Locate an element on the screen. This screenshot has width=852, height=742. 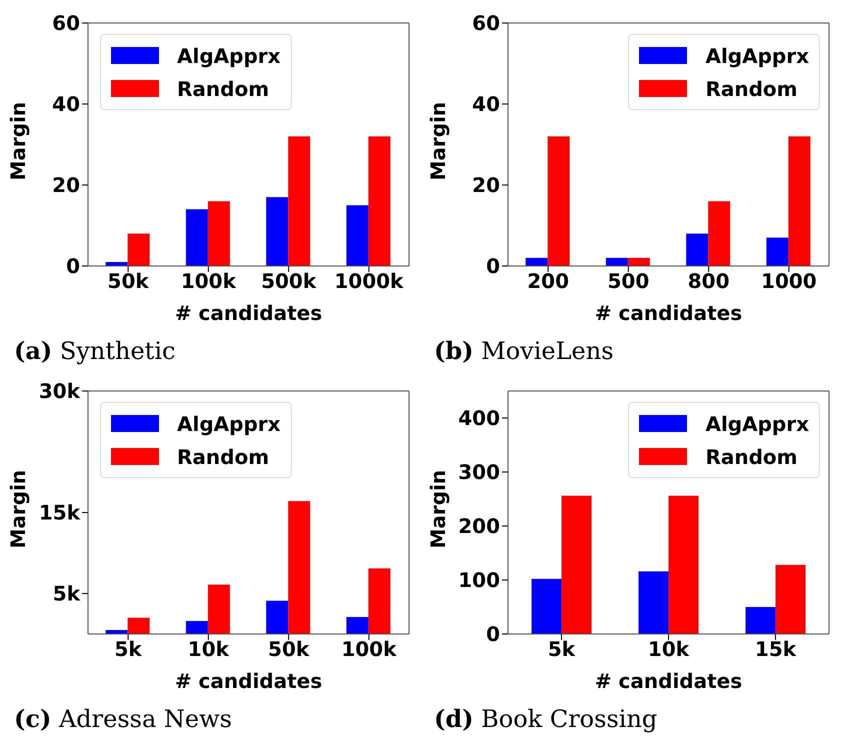
y-tick-label: 400 is located at coordinates (479, 418).